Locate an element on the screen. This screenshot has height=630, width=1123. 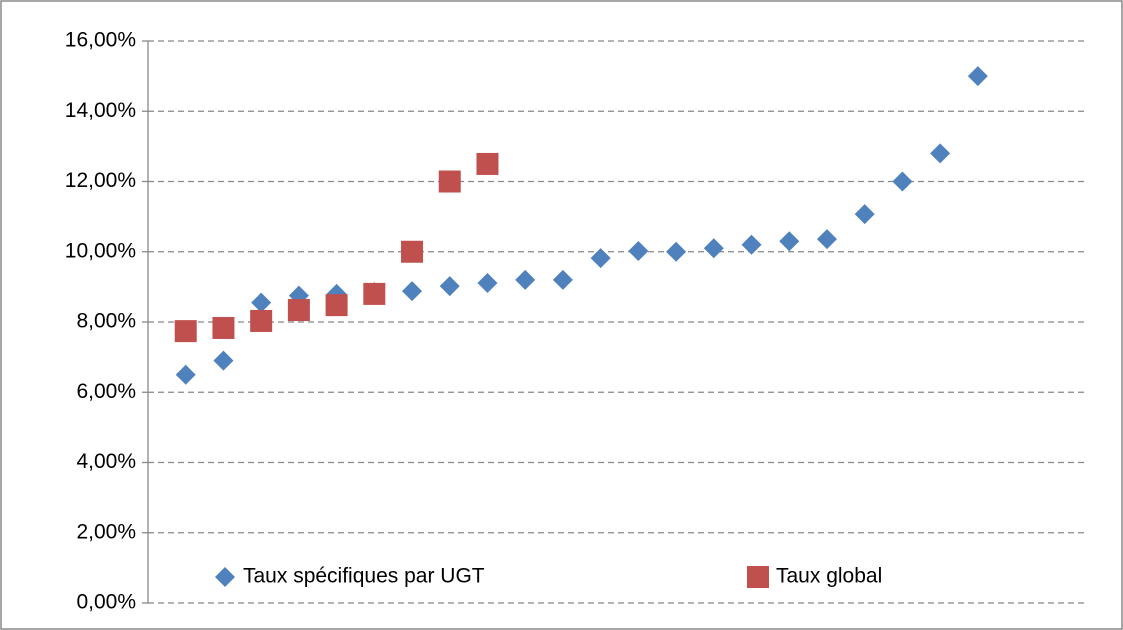
y-tick-label: 6,00% is located at coordinates (106, 391).